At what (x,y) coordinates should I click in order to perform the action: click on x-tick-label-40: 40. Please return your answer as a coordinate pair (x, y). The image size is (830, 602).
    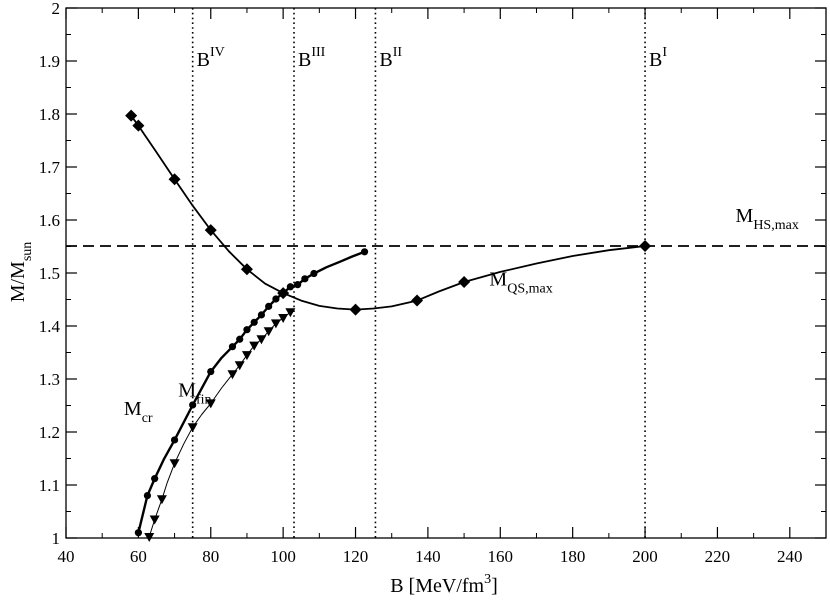
    Looking at the image, I should click on (66, 556).